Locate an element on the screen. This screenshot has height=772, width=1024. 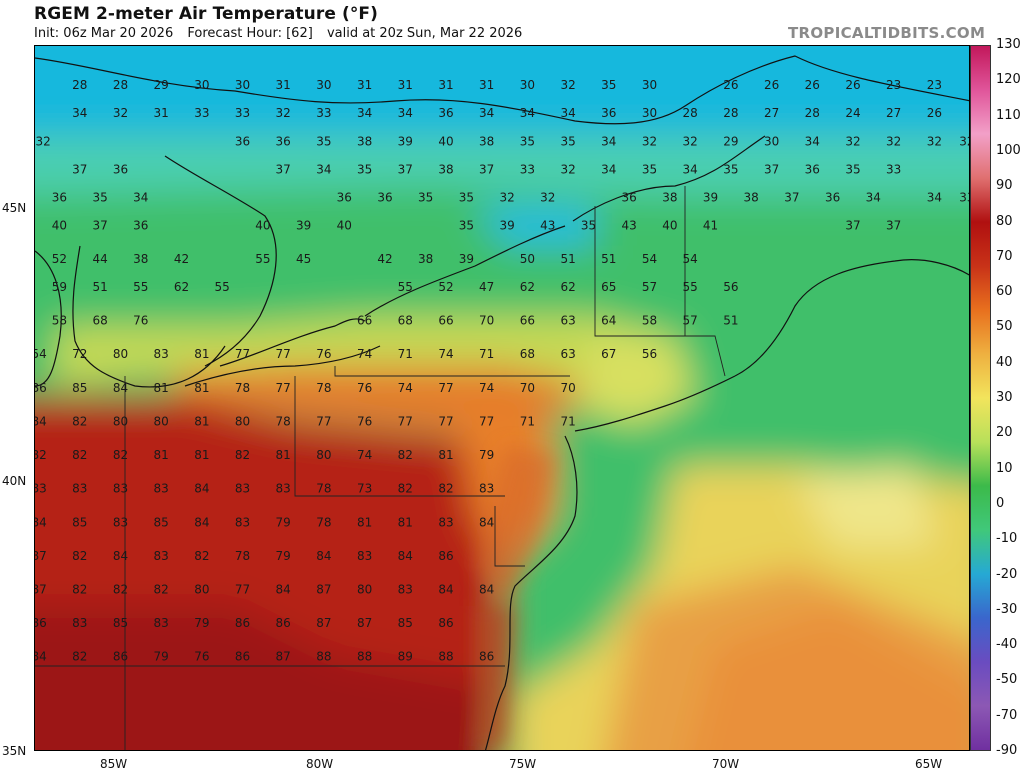
init-time: Init: 06z Mar 20 2026 is located at coordinates (104, 33).